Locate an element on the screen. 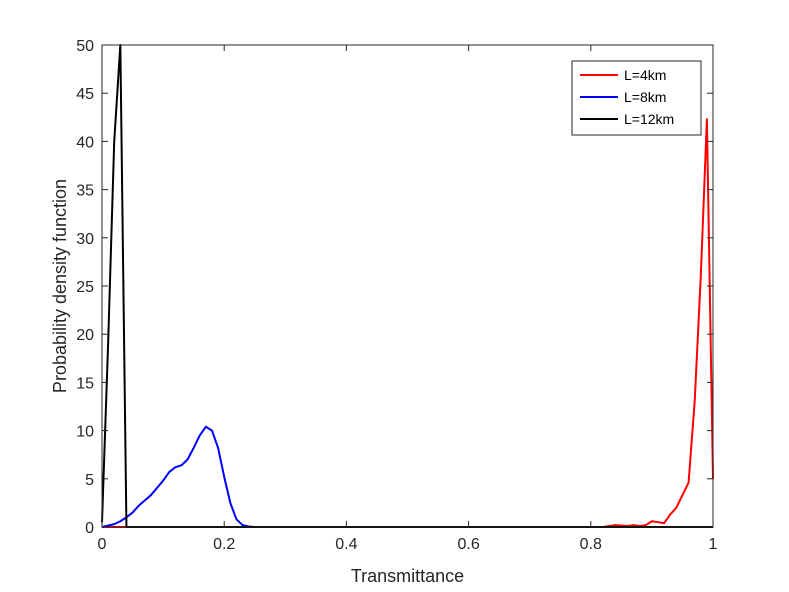  legend-item-1: L=8km is located at coordinates (623, 97).